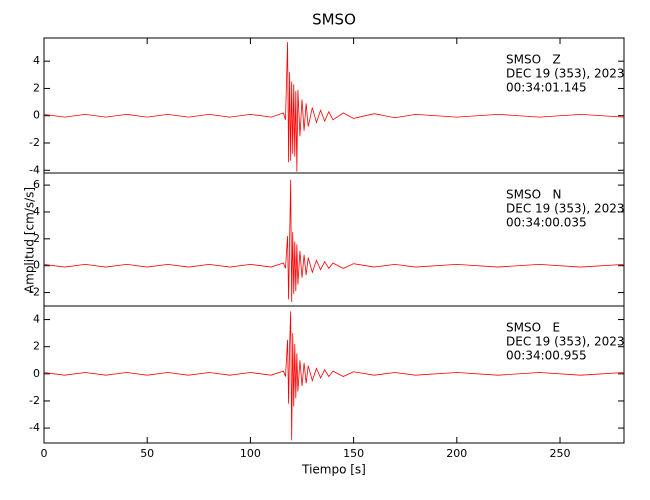  What do you see at coordinates (533, 328) in the screenshot?
I see `trace-annotation: SMSO E` at bounding box center [533, 328].